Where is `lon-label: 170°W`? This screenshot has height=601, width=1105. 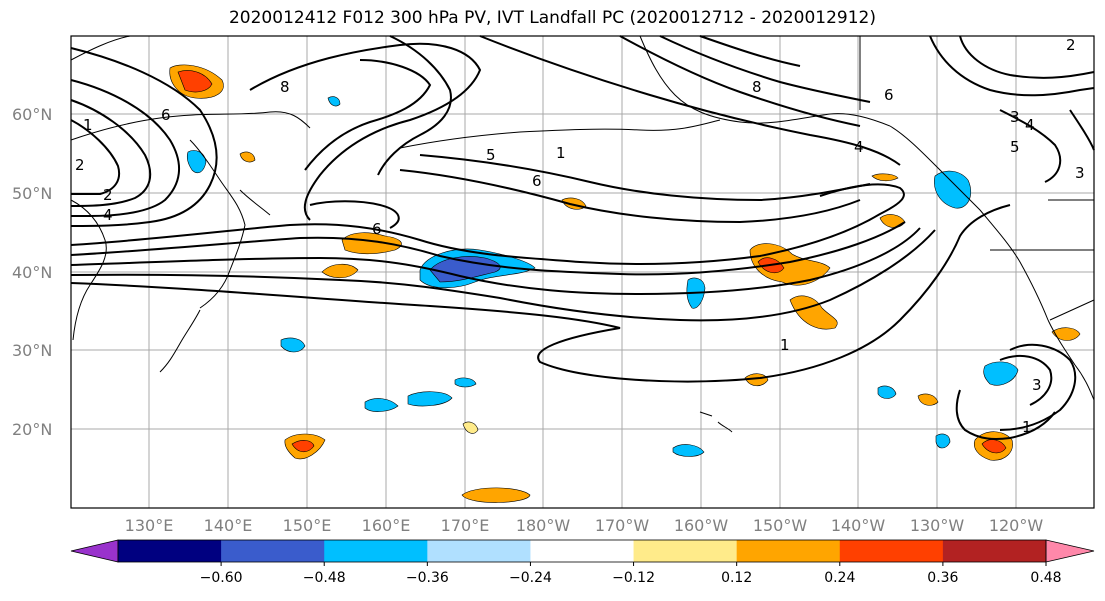 lon-label: 170°W is located at coordinates (622, 525).